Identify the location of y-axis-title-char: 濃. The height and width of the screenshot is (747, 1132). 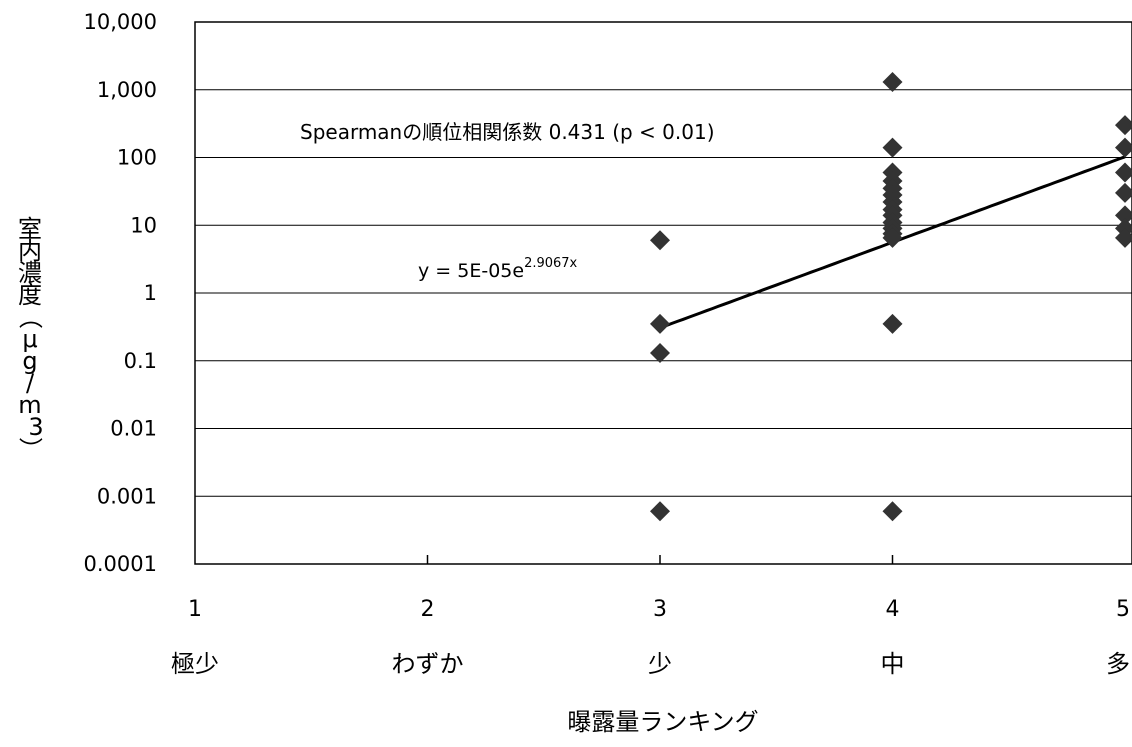
(30, 273).